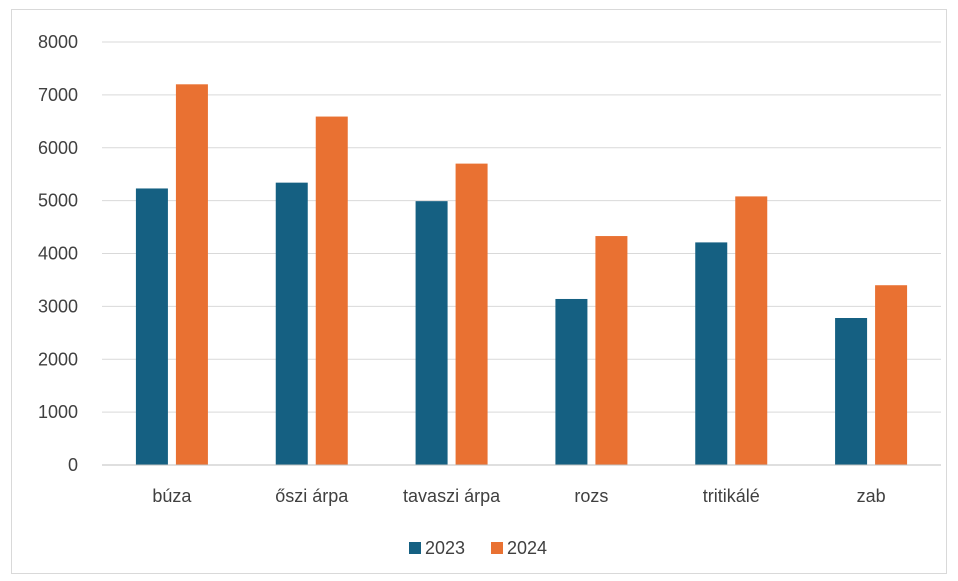  I want to click on x-tick-label: tritikálé, so click(731, 496).